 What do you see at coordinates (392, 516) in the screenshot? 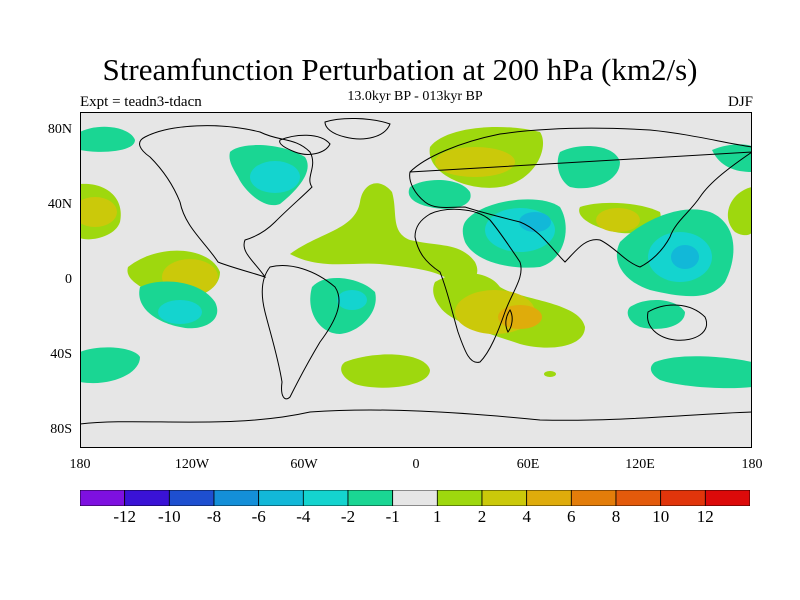
I see `colorbar-label: -1` at bounding box center [392, 516].